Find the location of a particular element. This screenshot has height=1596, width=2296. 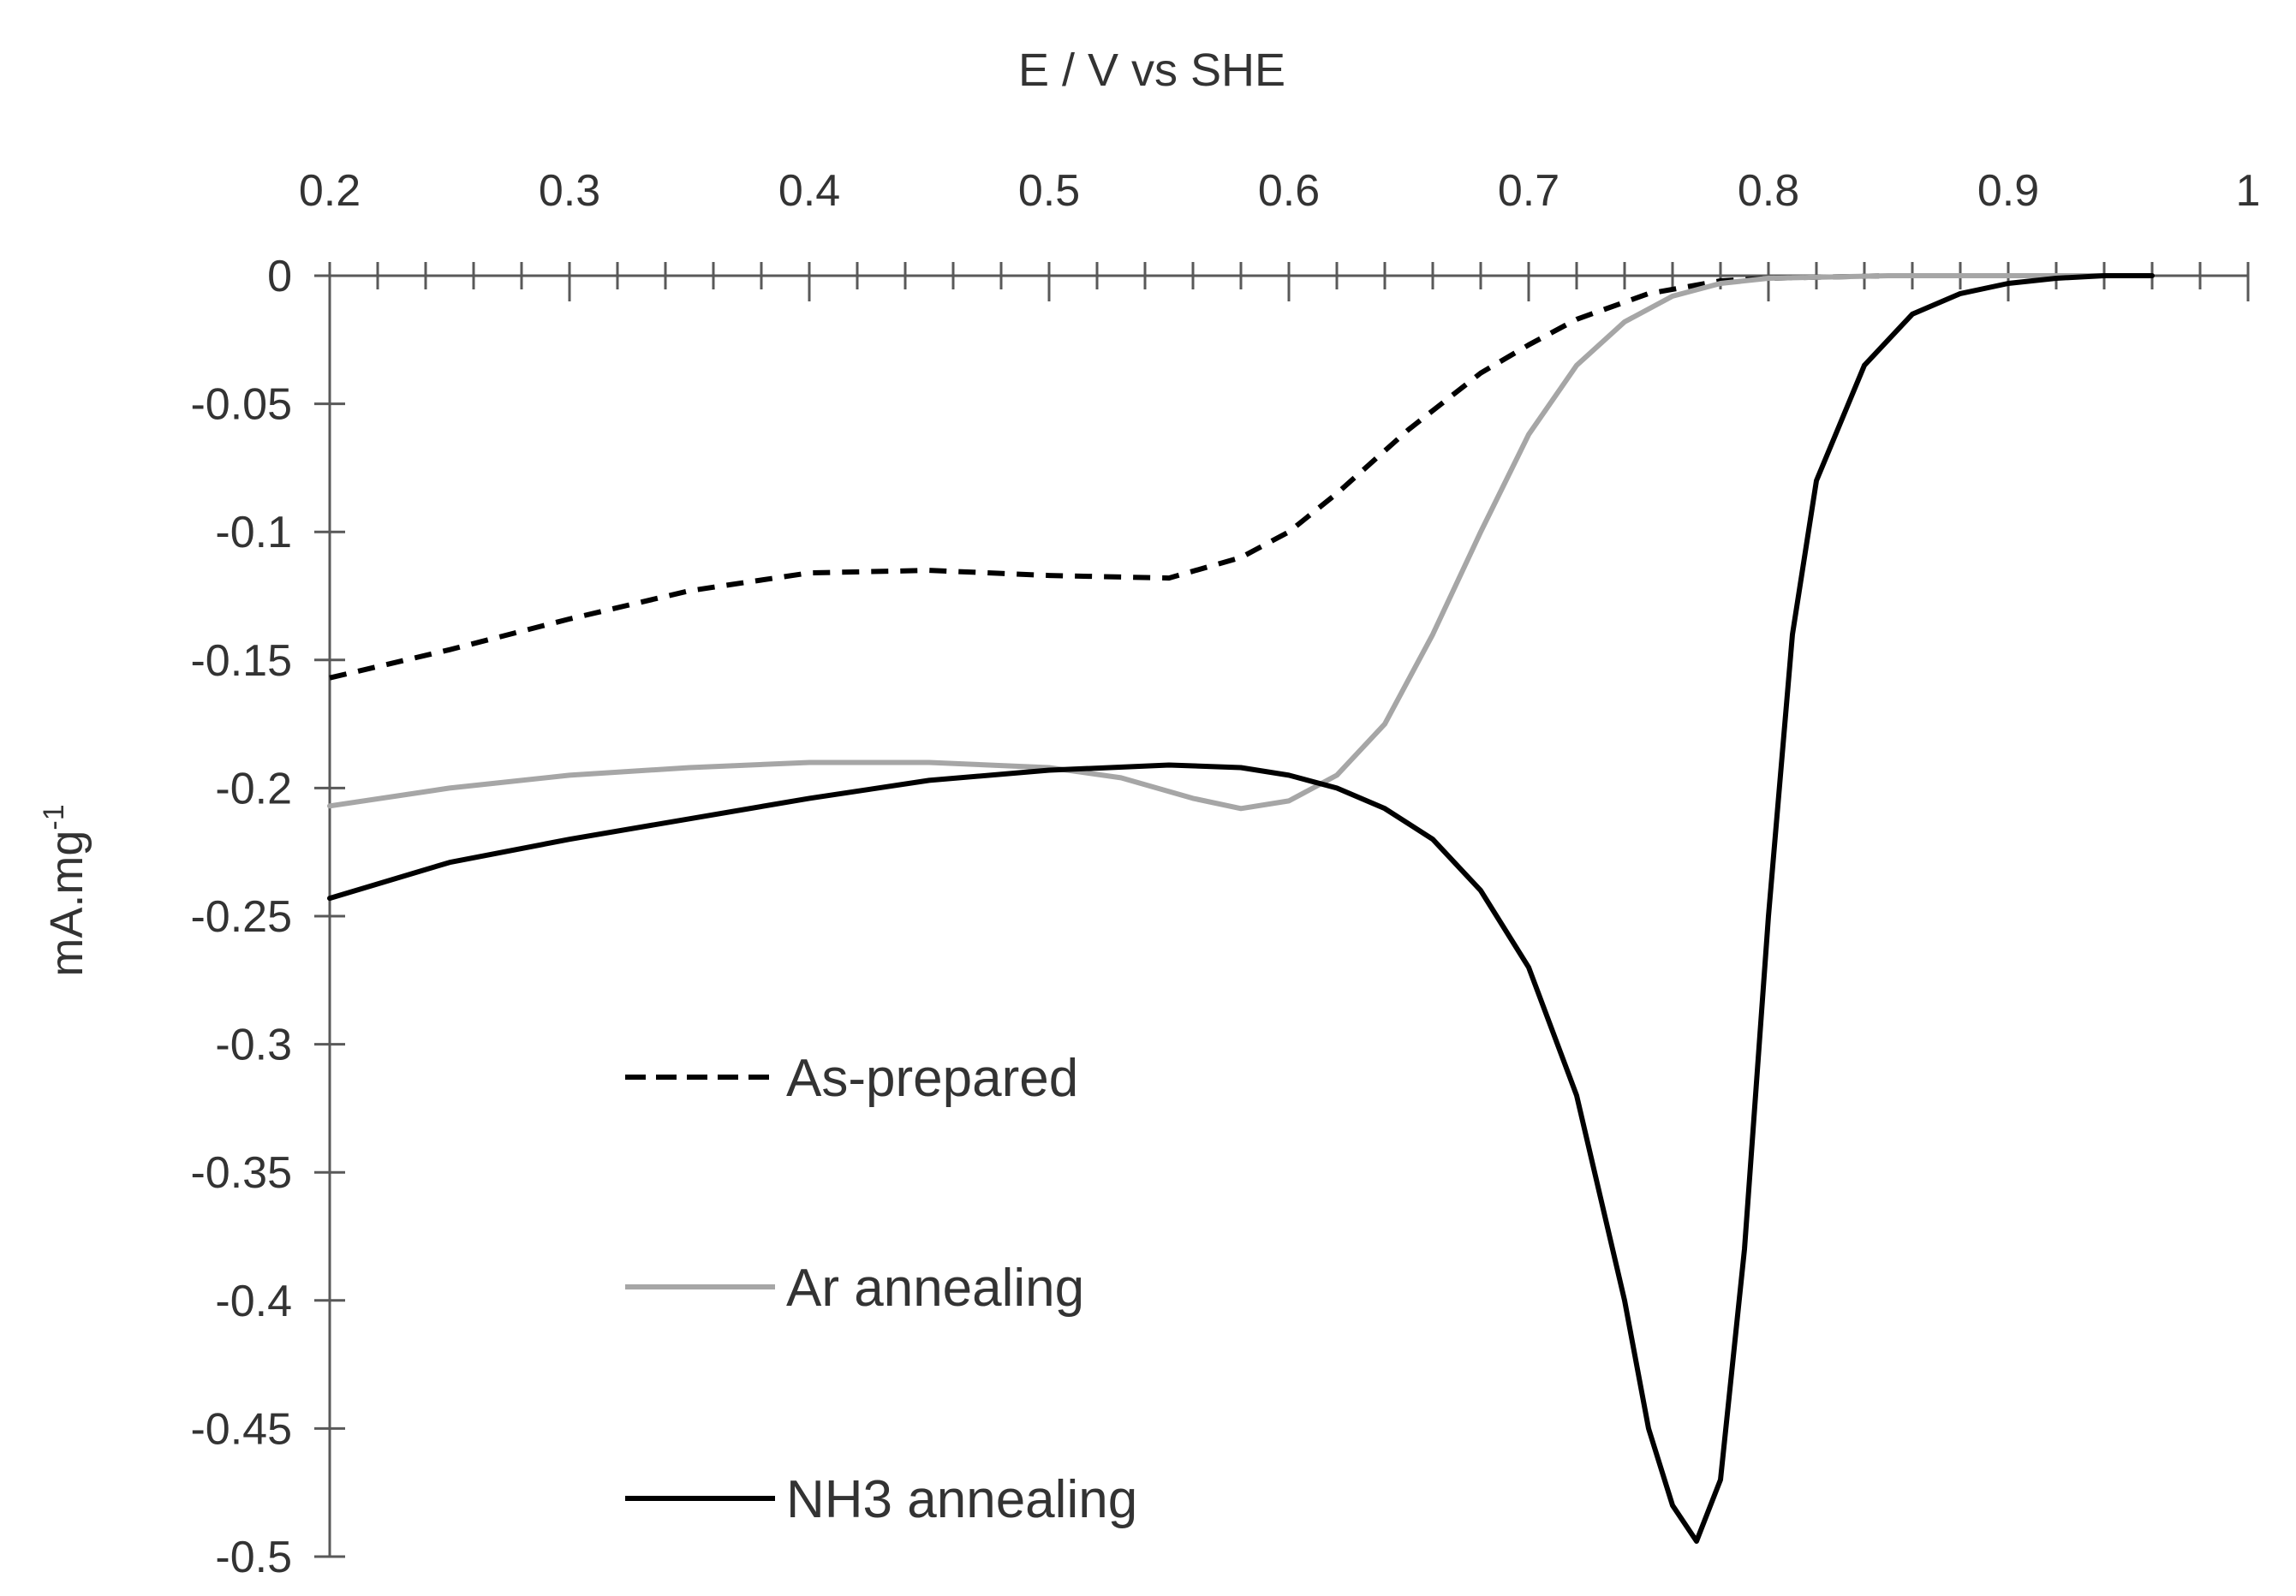

svg-text: mA.mg-1 is located at coordinates (65, 890).